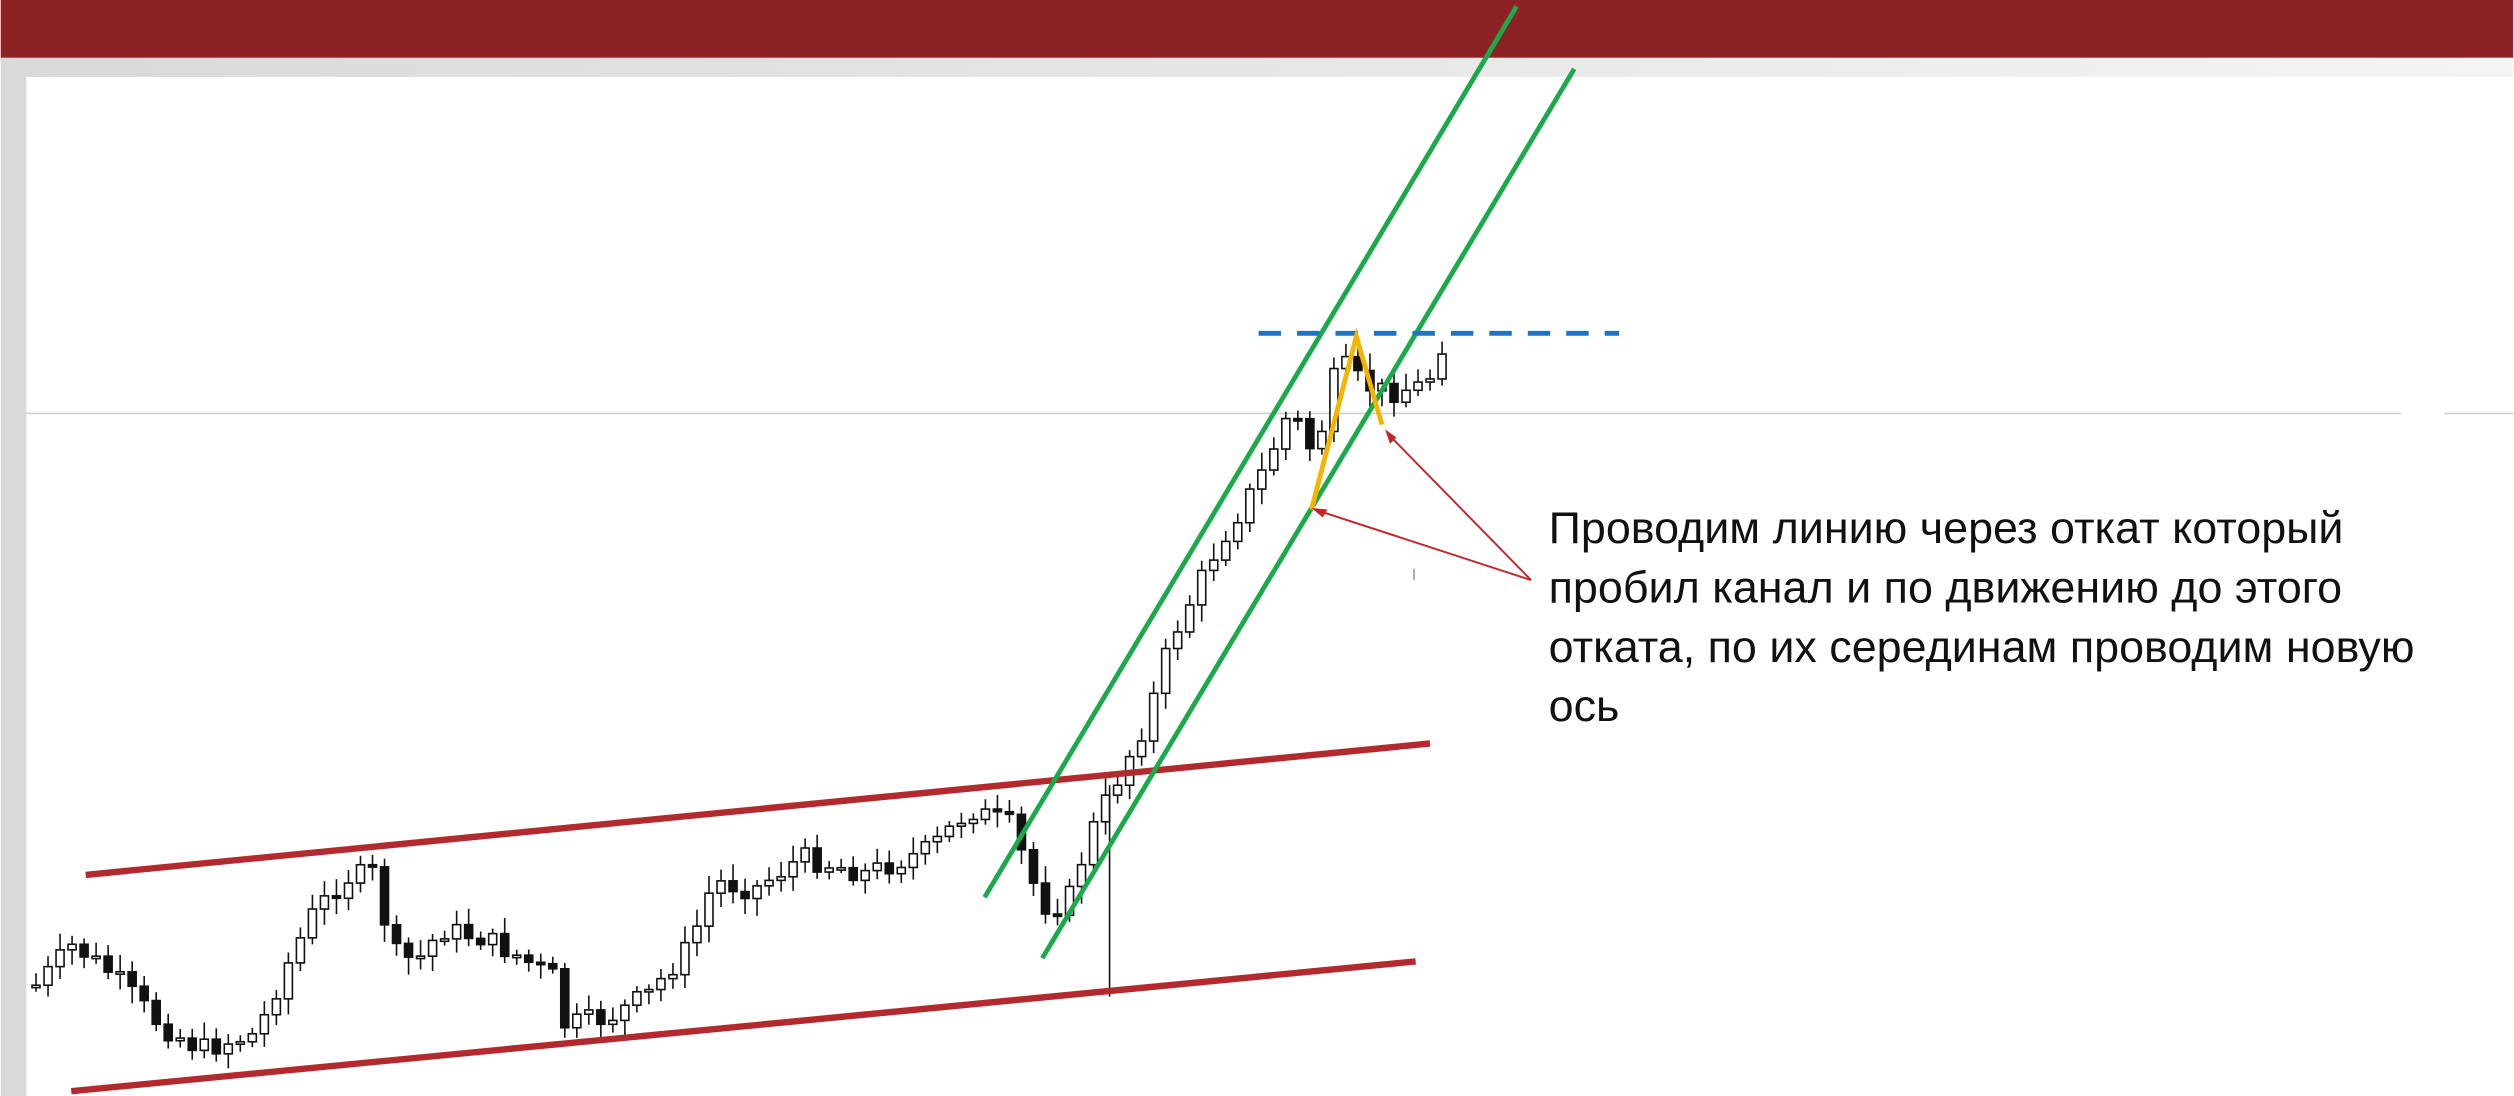 This screenshot has height=1096, width=2514. Describe the element at coordinates (1946, 527) in the screenshot. I see `annotation-line: Проводим линию через откат который` at that location.